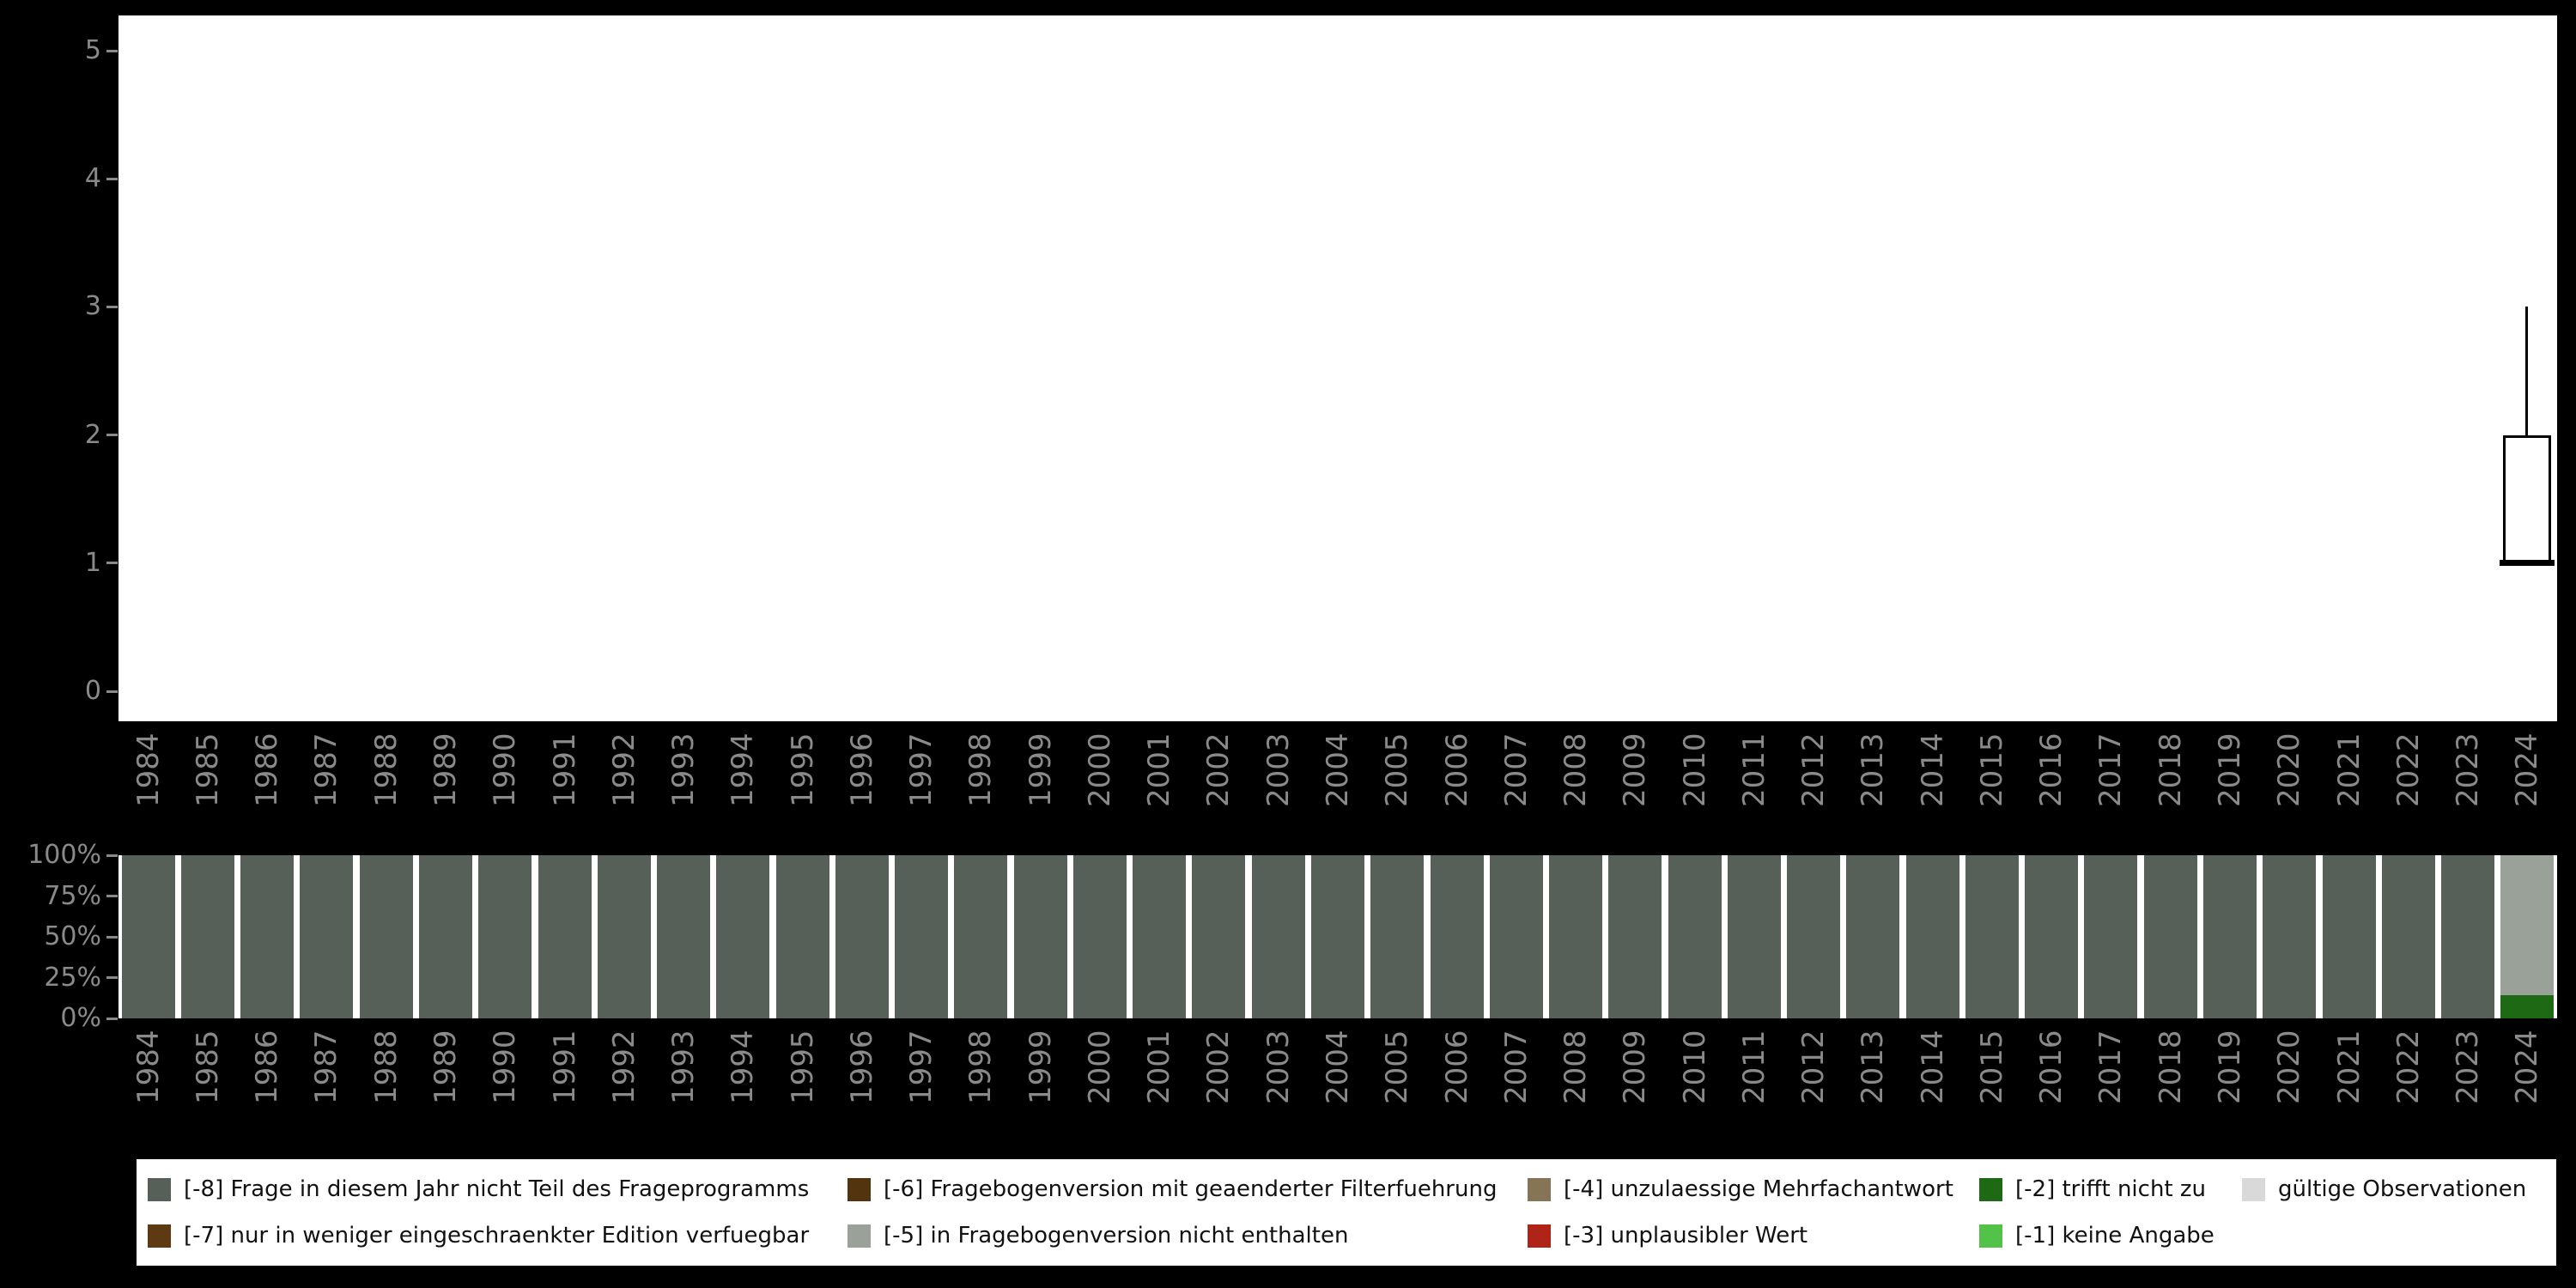 The width and height of the screenshot is (2576, 1288). I want to click on legend-label--2: [-2] trifft nicht zu, so click(2111, 1189).